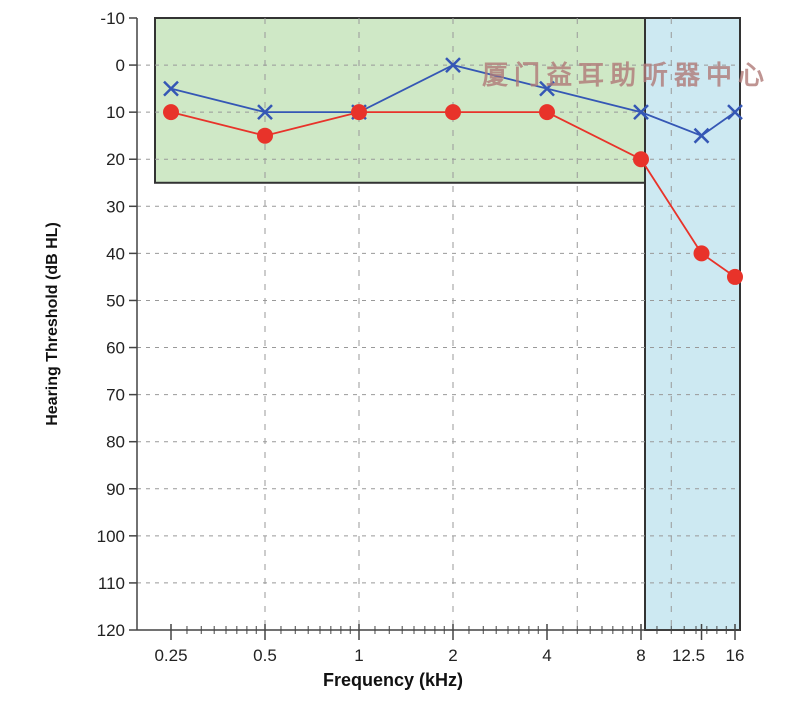 Image resolution: width=800 pixels, height=704 pixels. Describe the element at coordinates (112, 18) in the screenshot. I see `y-tick-label: -10` at that location.